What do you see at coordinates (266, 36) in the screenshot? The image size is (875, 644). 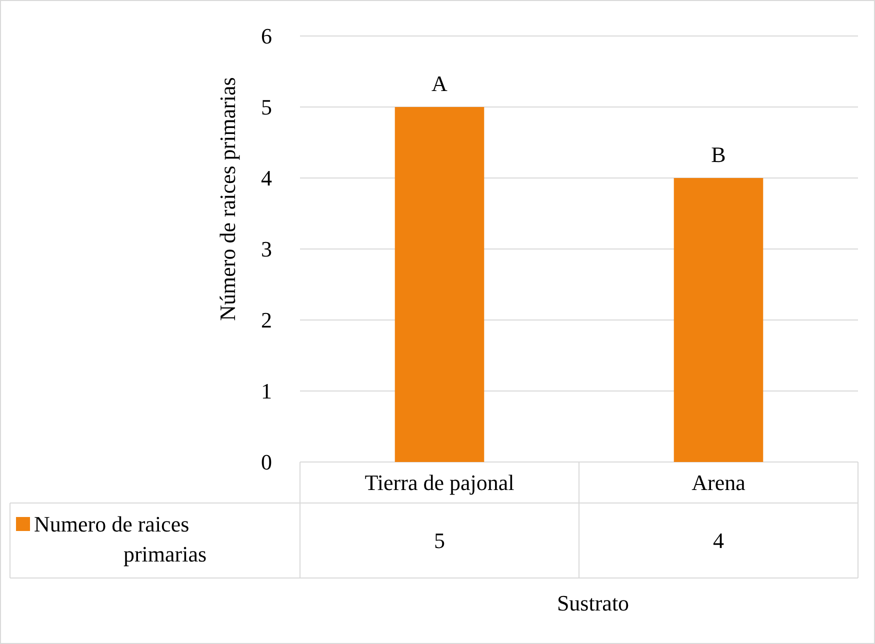 I see `y-tick-label: 6` at bounding box center [266, 36].